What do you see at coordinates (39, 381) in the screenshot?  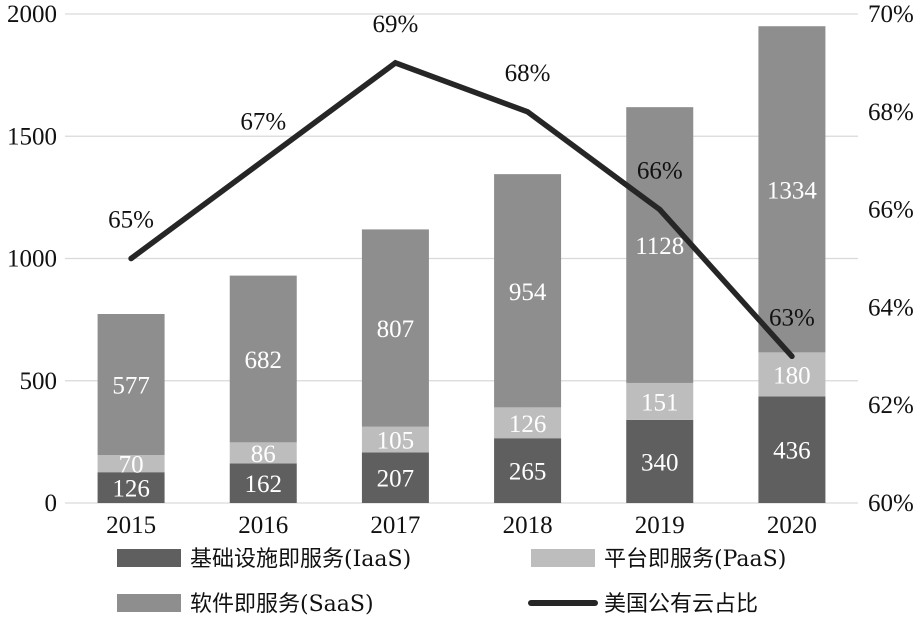 I see `y-tick-label: 500` at bounding box center [39, 381].